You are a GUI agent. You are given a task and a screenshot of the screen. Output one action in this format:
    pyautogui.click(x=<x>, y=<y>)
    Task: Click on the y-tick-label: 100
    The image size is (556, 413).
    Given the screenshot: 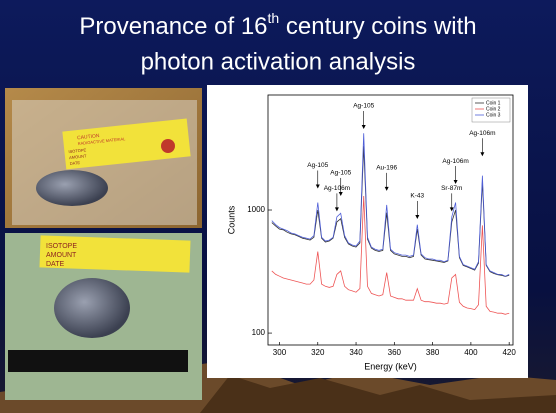 What is the action you would take?
    pyautogui.click(x=259, y=332)
    